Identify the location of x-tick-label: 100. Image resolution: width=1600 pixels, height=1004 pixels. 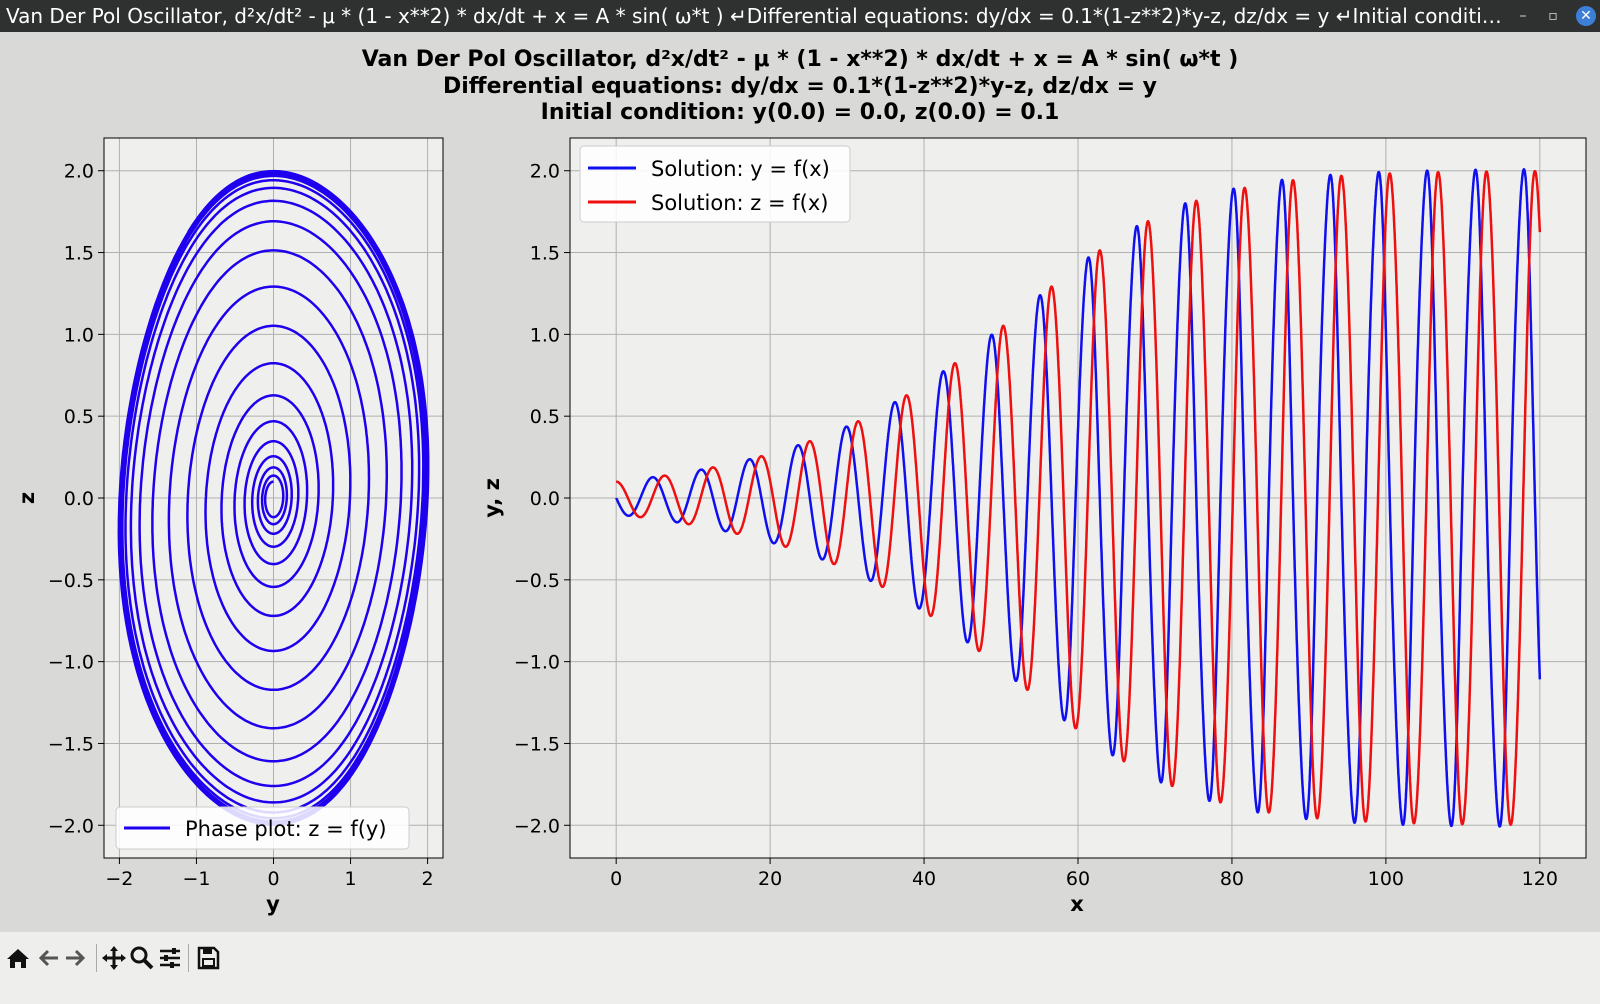
(1386, 879).